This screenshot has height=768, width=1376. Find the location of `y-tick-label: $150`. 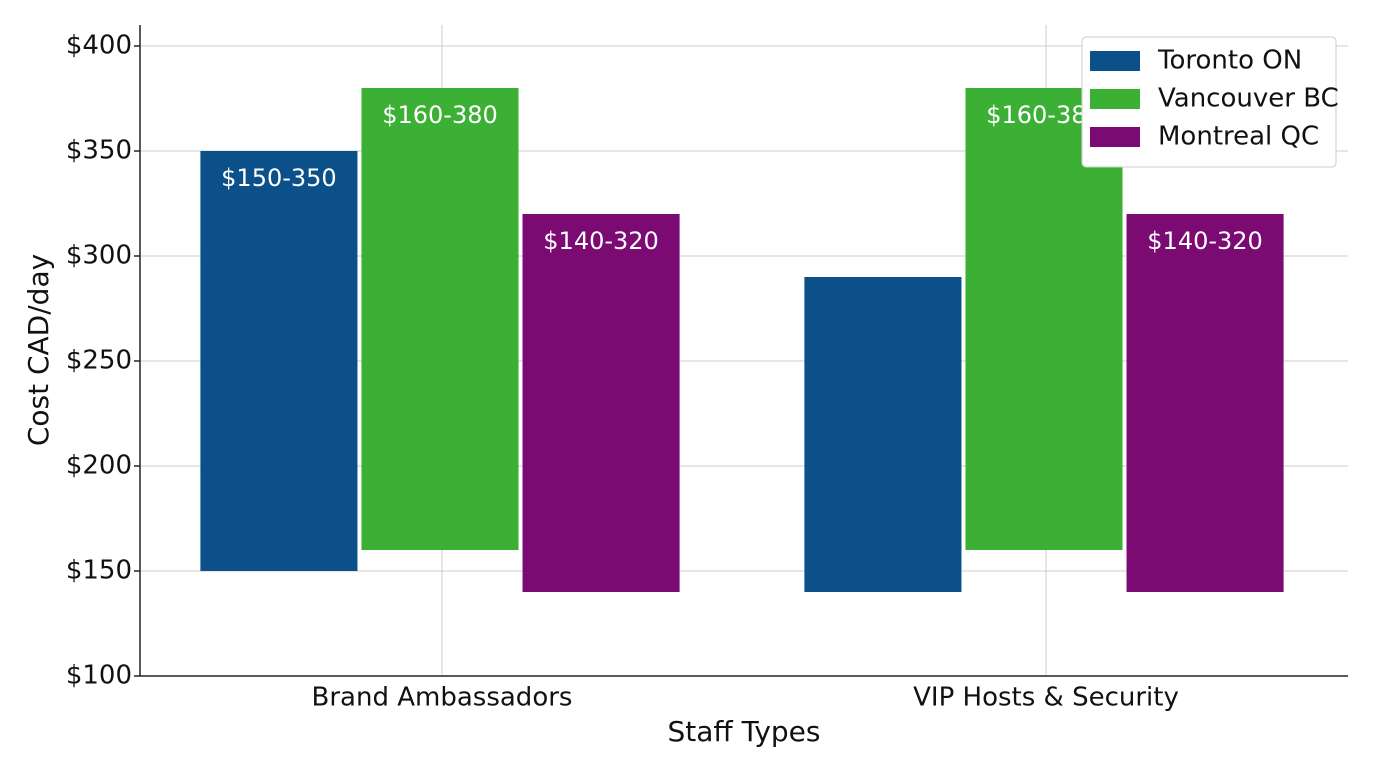

y-tick-label: $150 is located at coordinates (99, 571).